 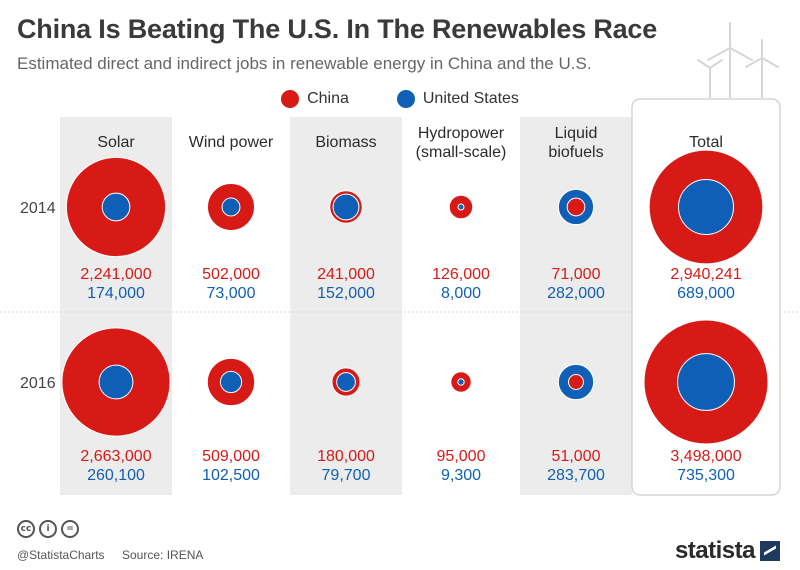 I want to click on legend-item-china: China, so click(x=315, y=99).